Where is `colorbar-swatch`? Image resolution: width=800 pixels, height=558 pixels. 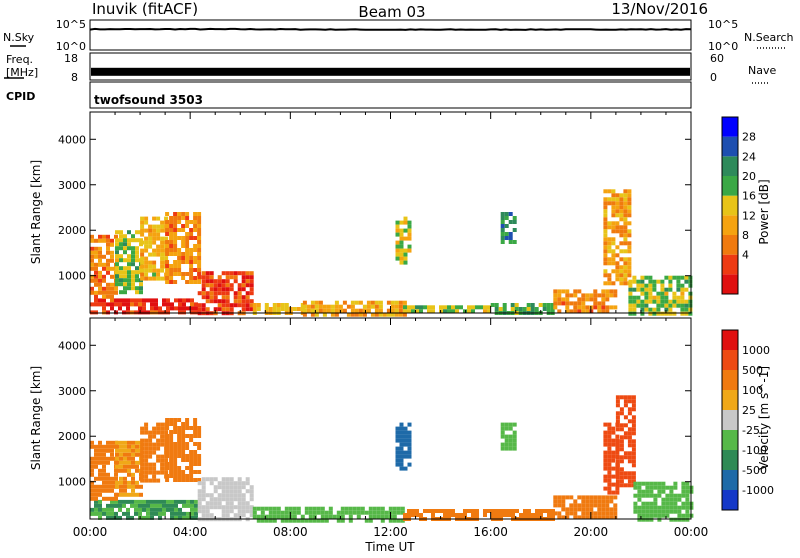 colorbar-swatch is located at coordinates (730, 460).